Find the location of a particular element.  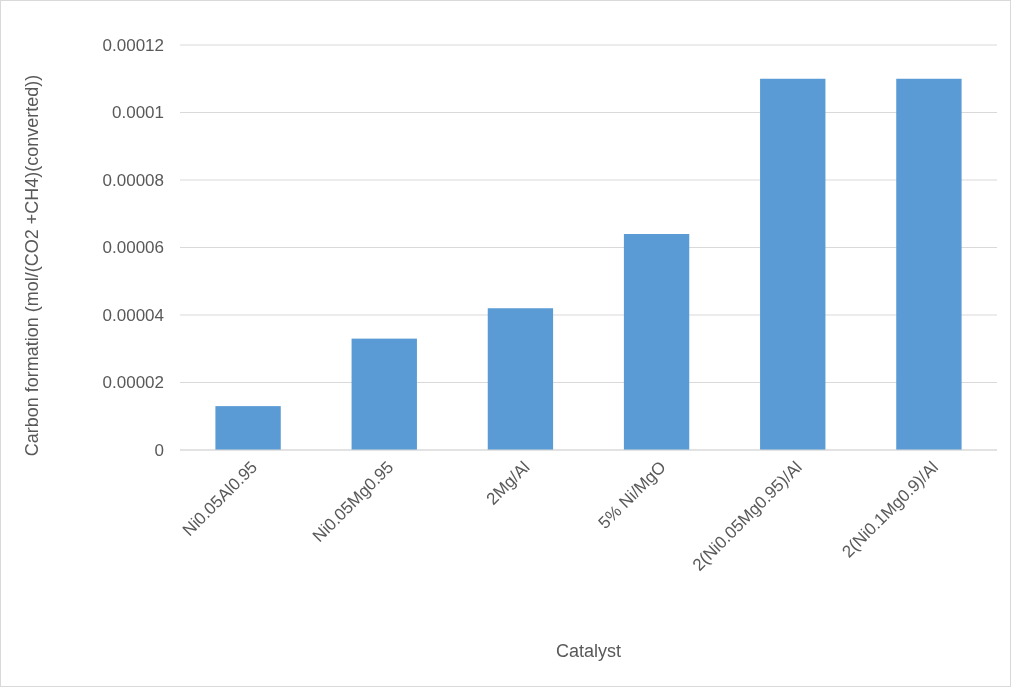

y-tick-label: 0.0001 is located at coordinates (138, 113).